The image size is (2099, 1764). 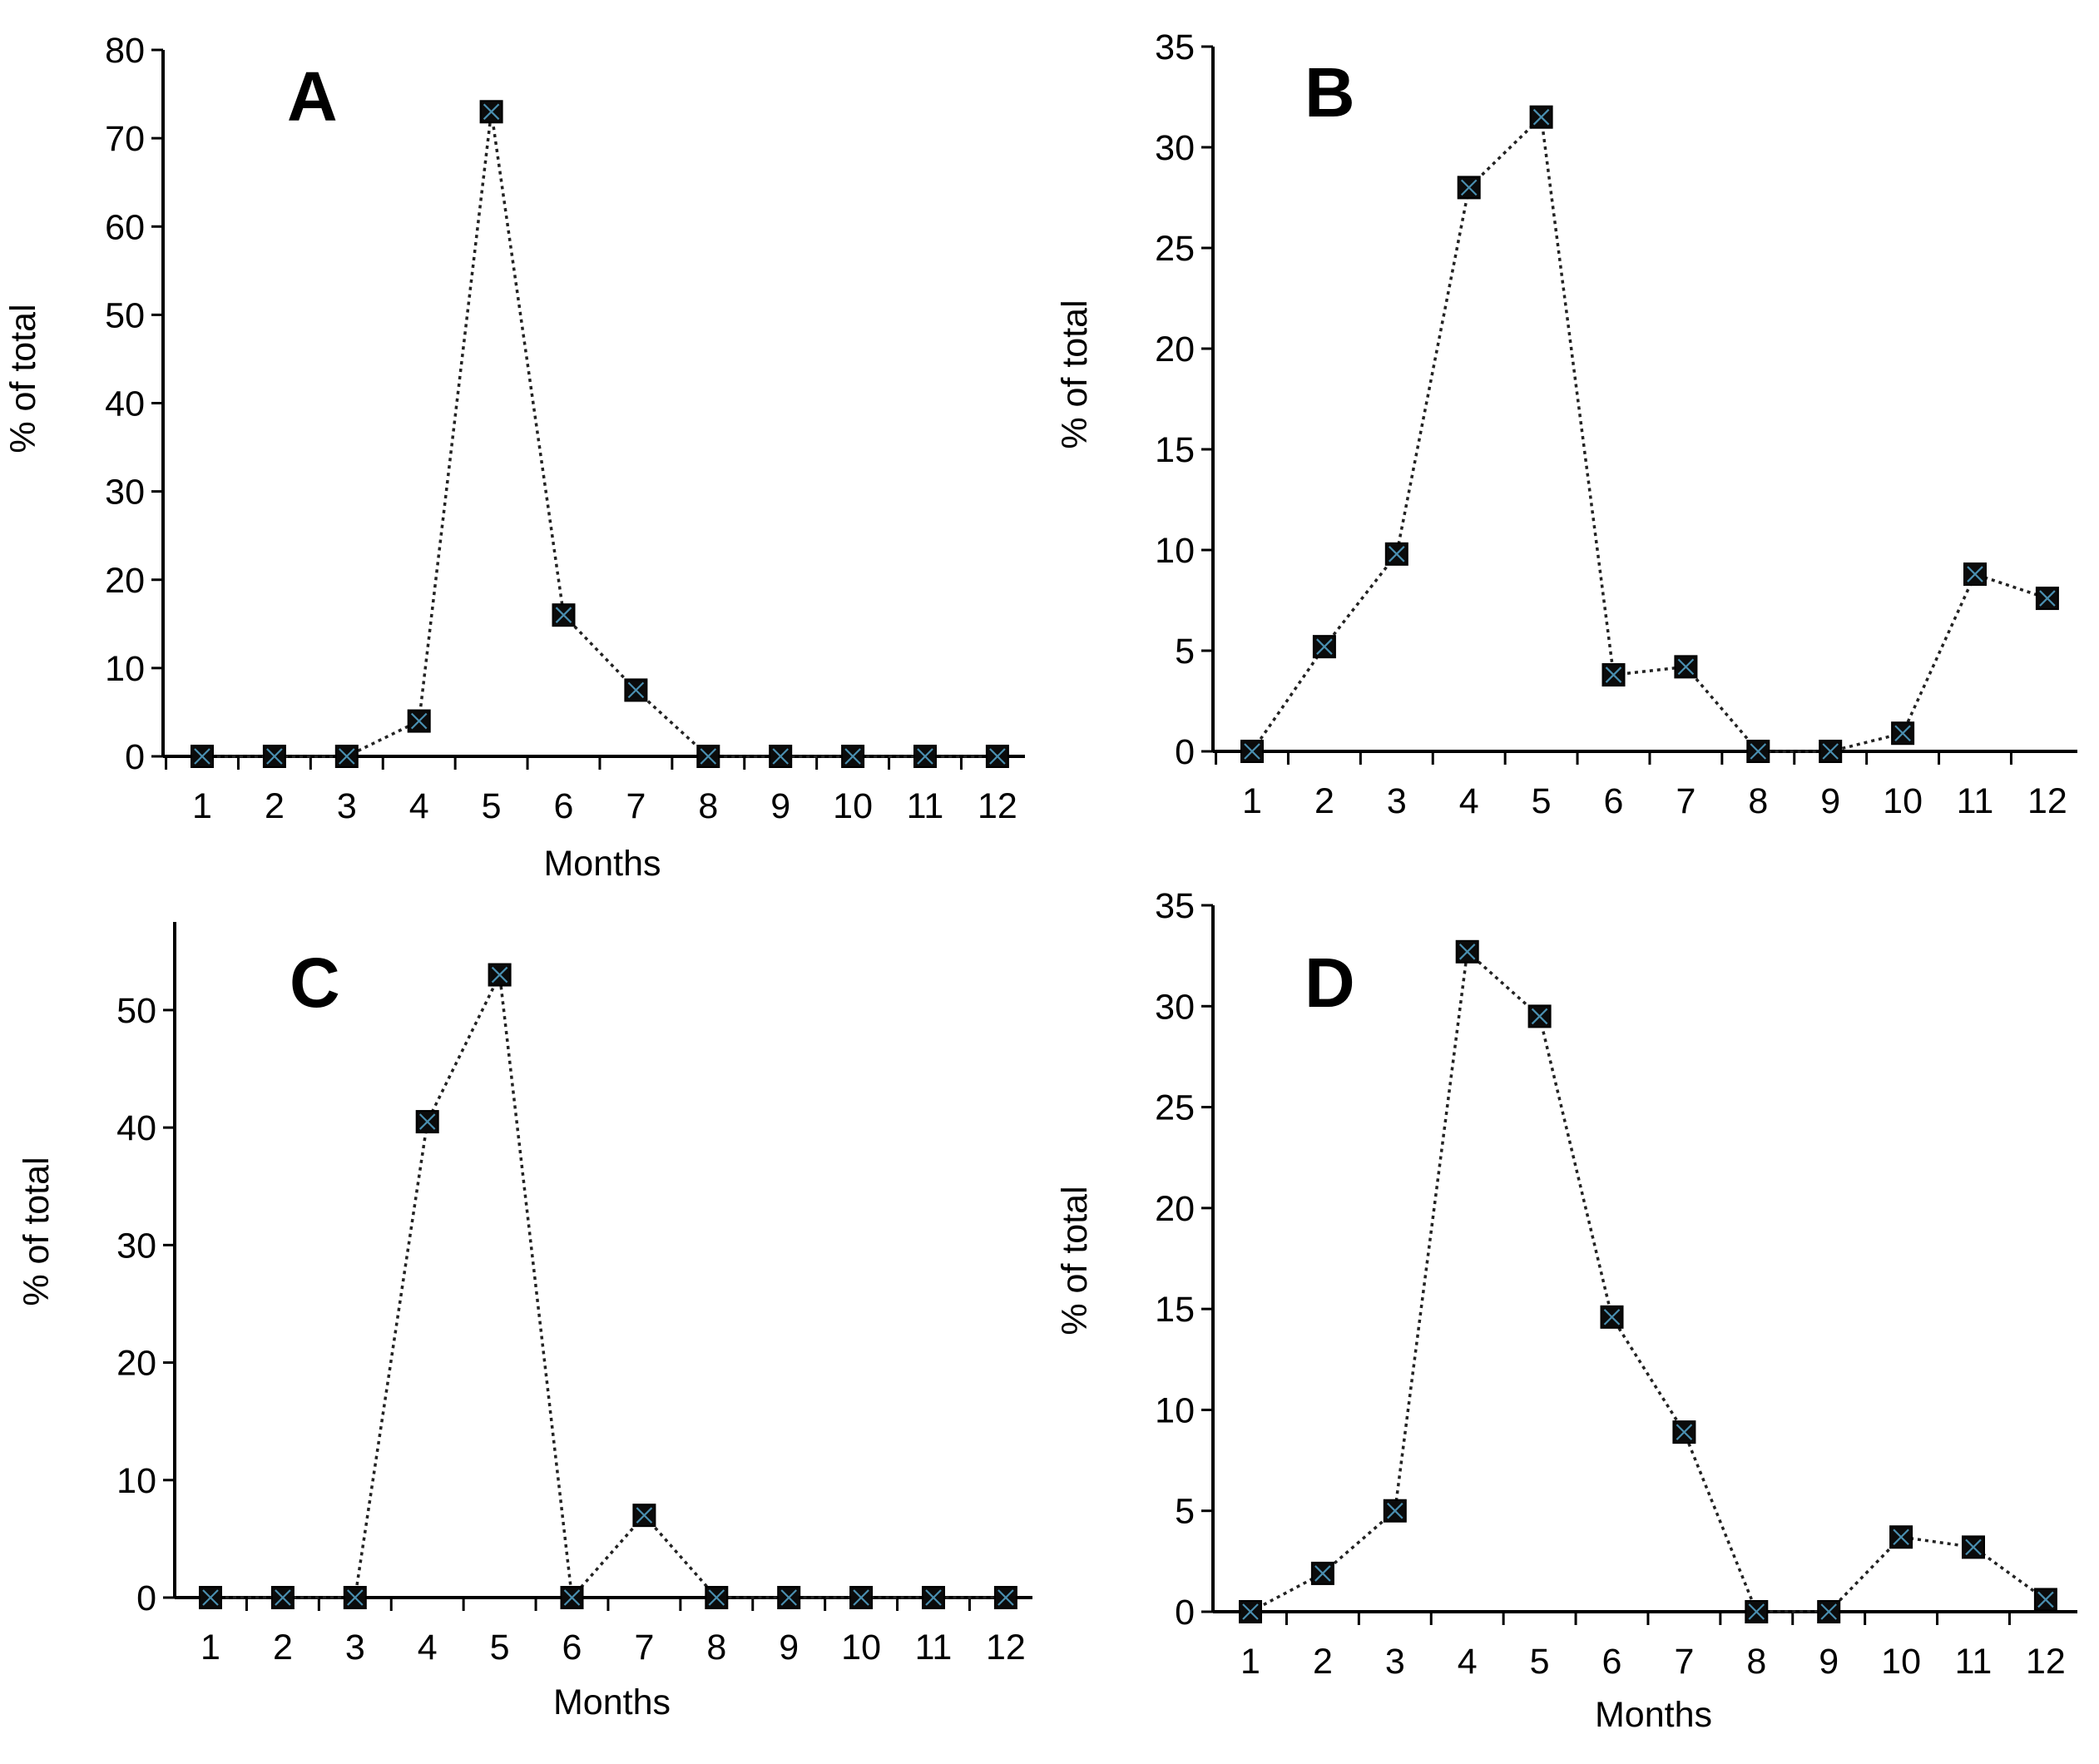 What do you see at coordinates (1175, 906) in the screenshot?
I see `y-tick-label: 35` at bounding box center [1175, 906].